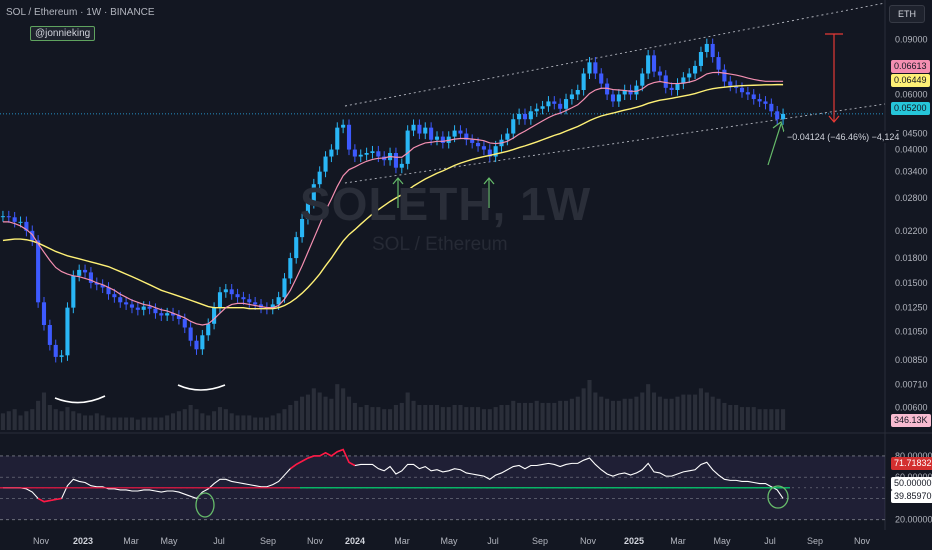  Describe the element at coordinates (80, 12) in the screenshot. I see `chart-title: SOL / Ethereum · 1W · BINANCE` at that location.